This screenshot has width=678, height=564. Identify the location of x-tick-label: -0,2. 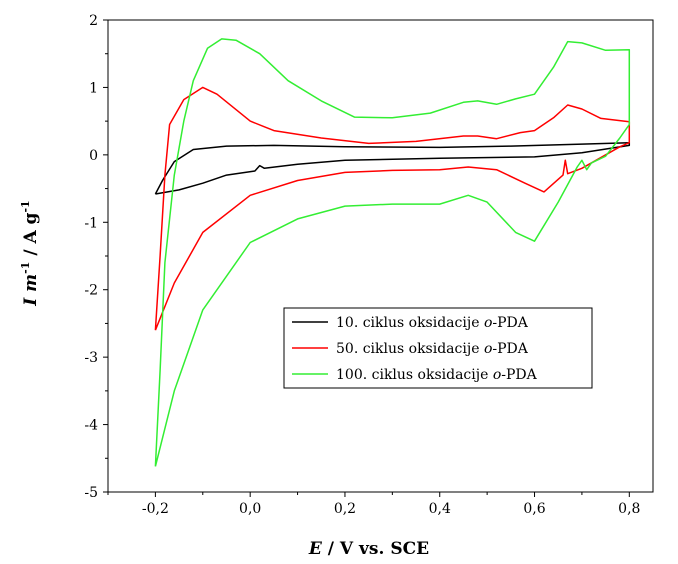
(155, 509).